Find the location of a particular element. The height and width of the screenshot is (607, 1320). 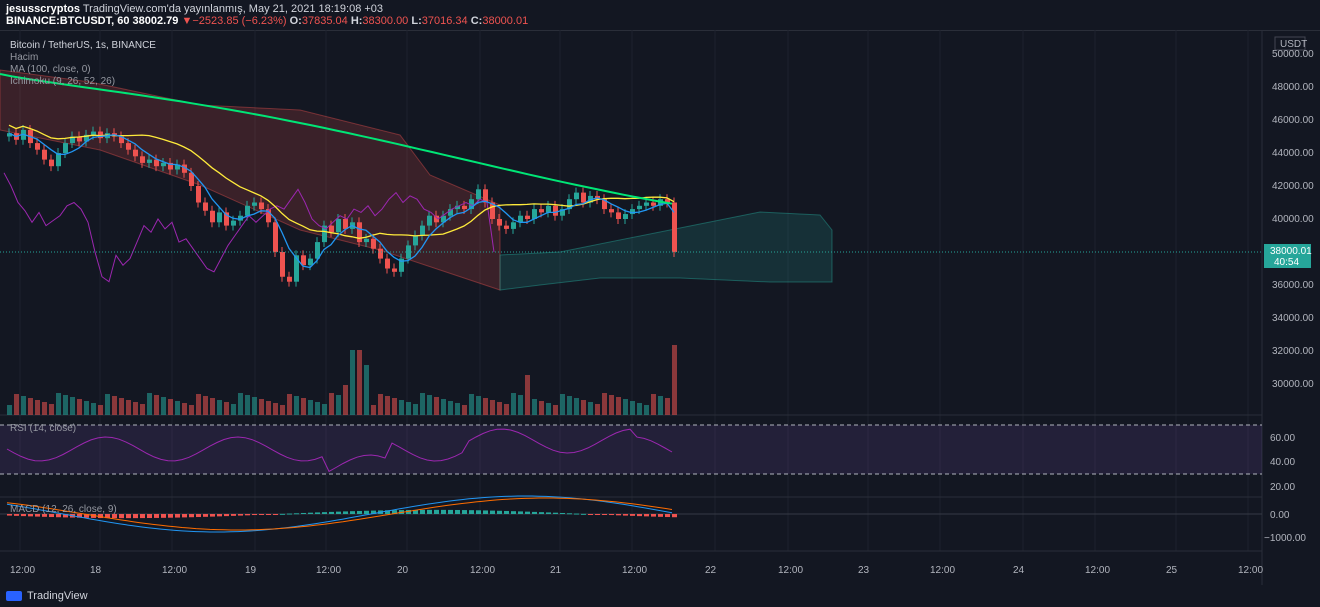

symbol-label: BINANCE:BTCUSDT, 60 is located at coordinates (68, 21).